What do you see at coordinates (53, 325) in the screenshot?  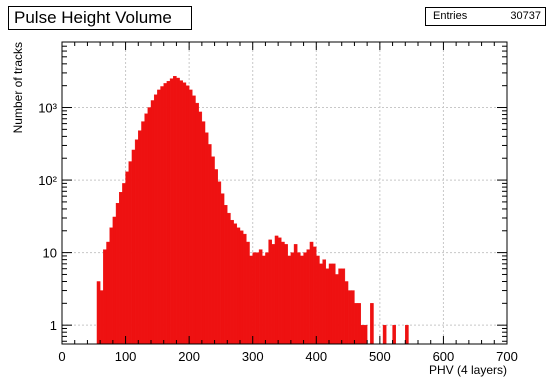 I see `y-tick-label: 1` at bounding box center [53, 325].